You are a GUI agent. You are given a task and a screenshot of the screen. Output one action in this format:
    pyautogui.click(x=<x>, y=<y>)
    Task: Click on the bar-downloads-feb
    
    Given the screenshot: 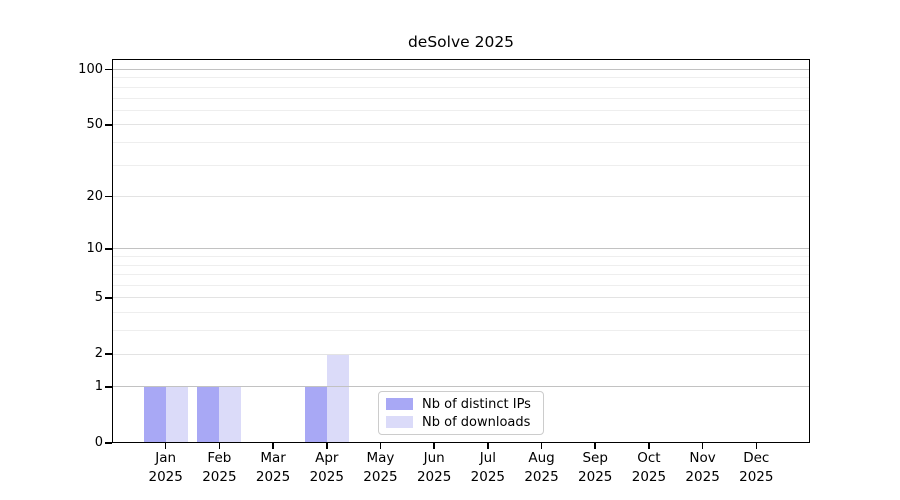 What is the action you would take?
    pyautogui.click(x=230, y=414)
    